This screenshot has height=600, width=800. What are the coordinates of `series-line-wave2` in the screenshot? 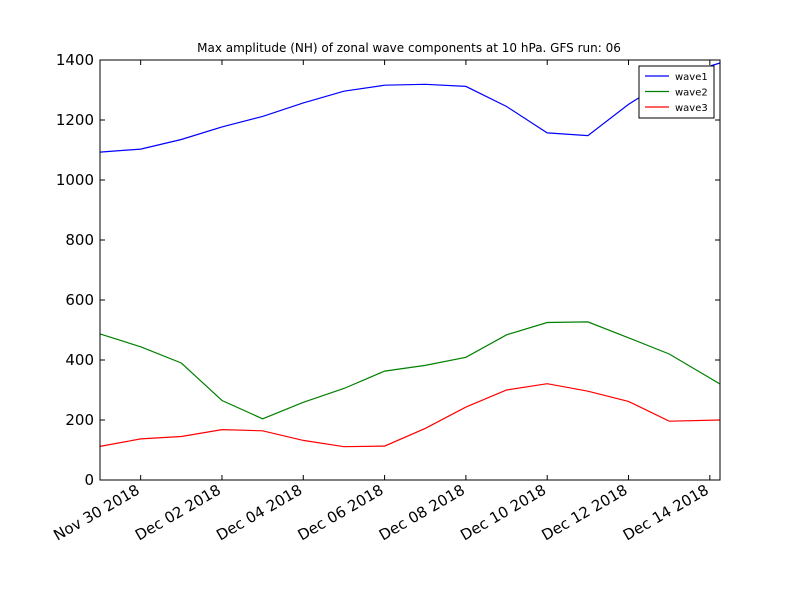 It's located at (410, 370).